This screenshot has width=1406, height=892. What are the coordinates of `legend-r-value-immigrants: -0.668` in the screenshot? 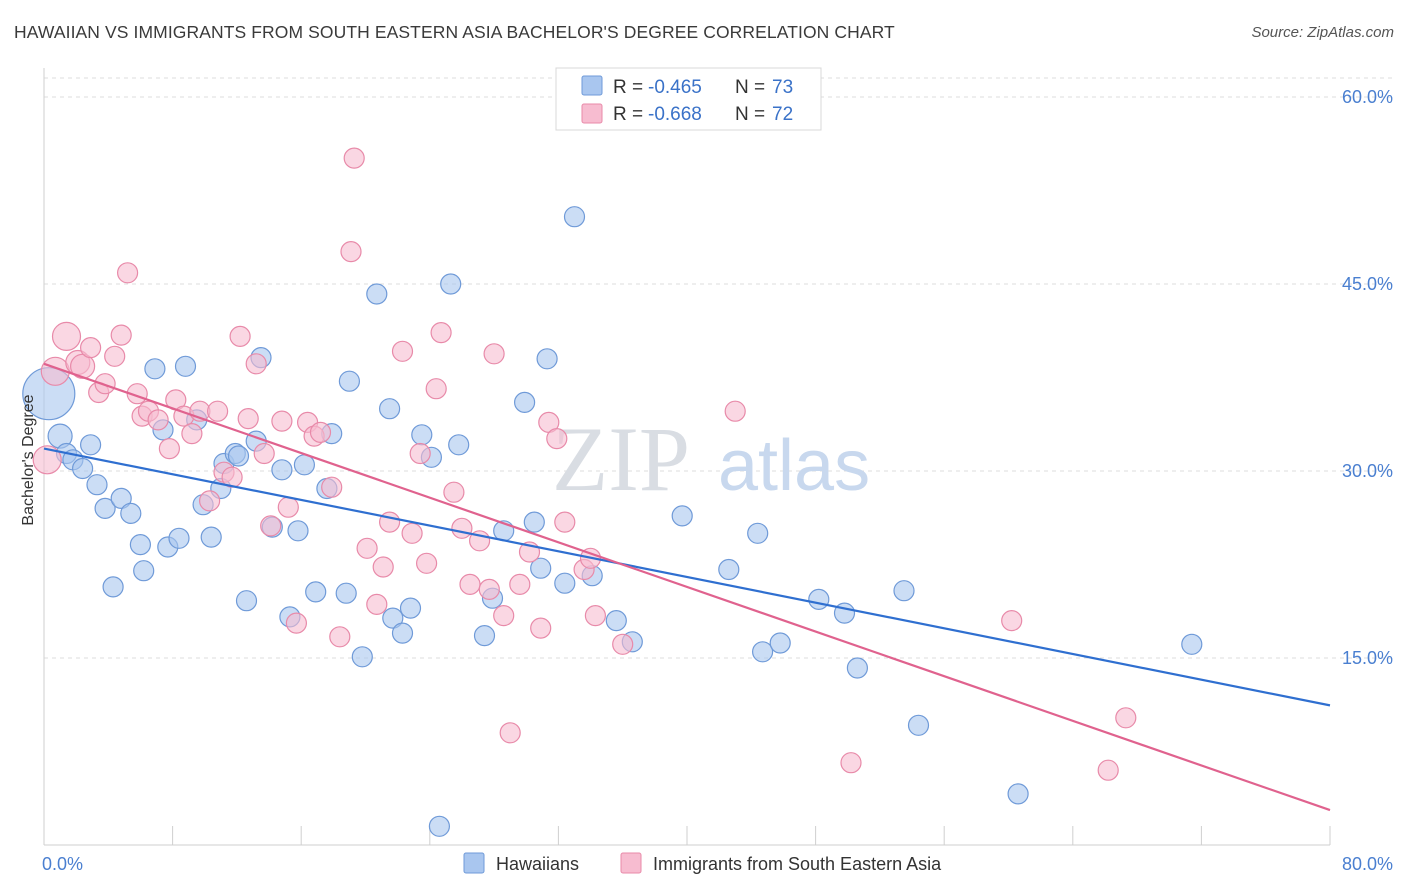 It's located at (675, 114).